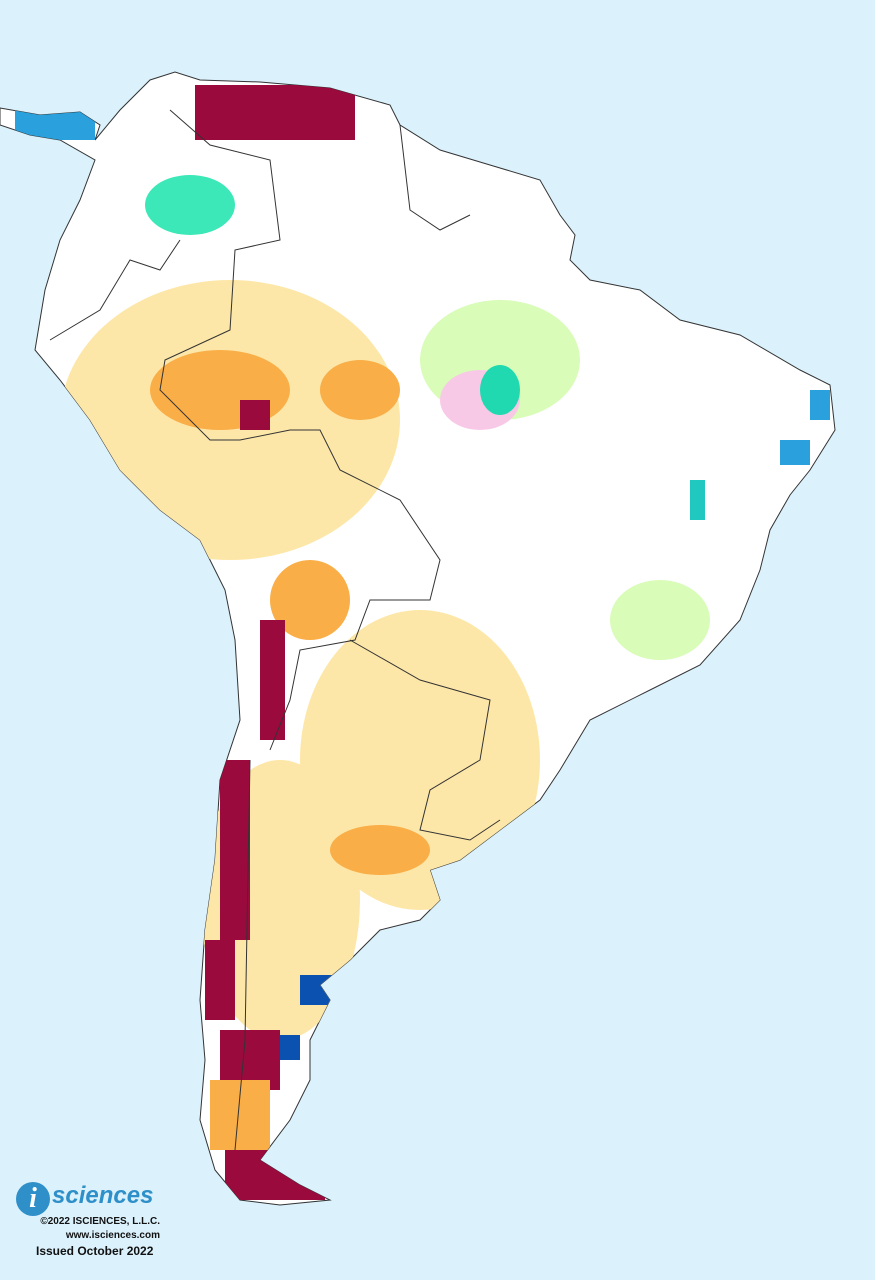  Describe the element at coordinates (95, 1251) in the screenshot. I see `issued-date: Issued October 2022` at that location.